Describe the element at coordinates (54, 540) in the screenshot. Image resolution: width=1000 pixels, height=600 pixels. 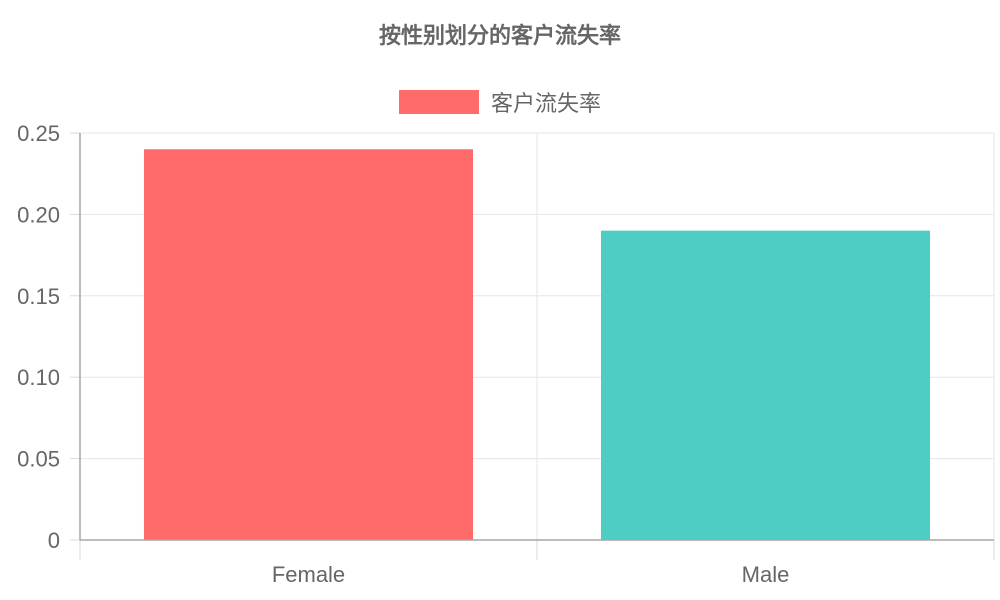
I see `y-tick-label: 0` at that location.